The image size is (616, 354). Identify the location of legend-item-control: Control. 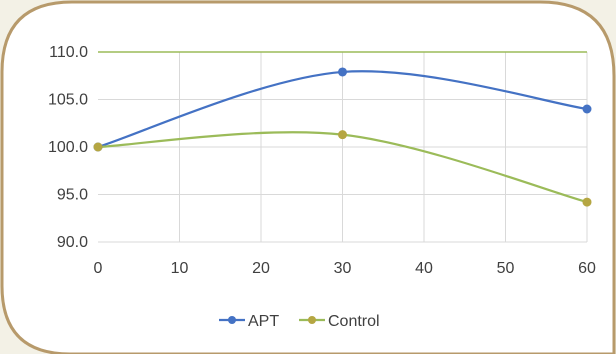
(339, 321).